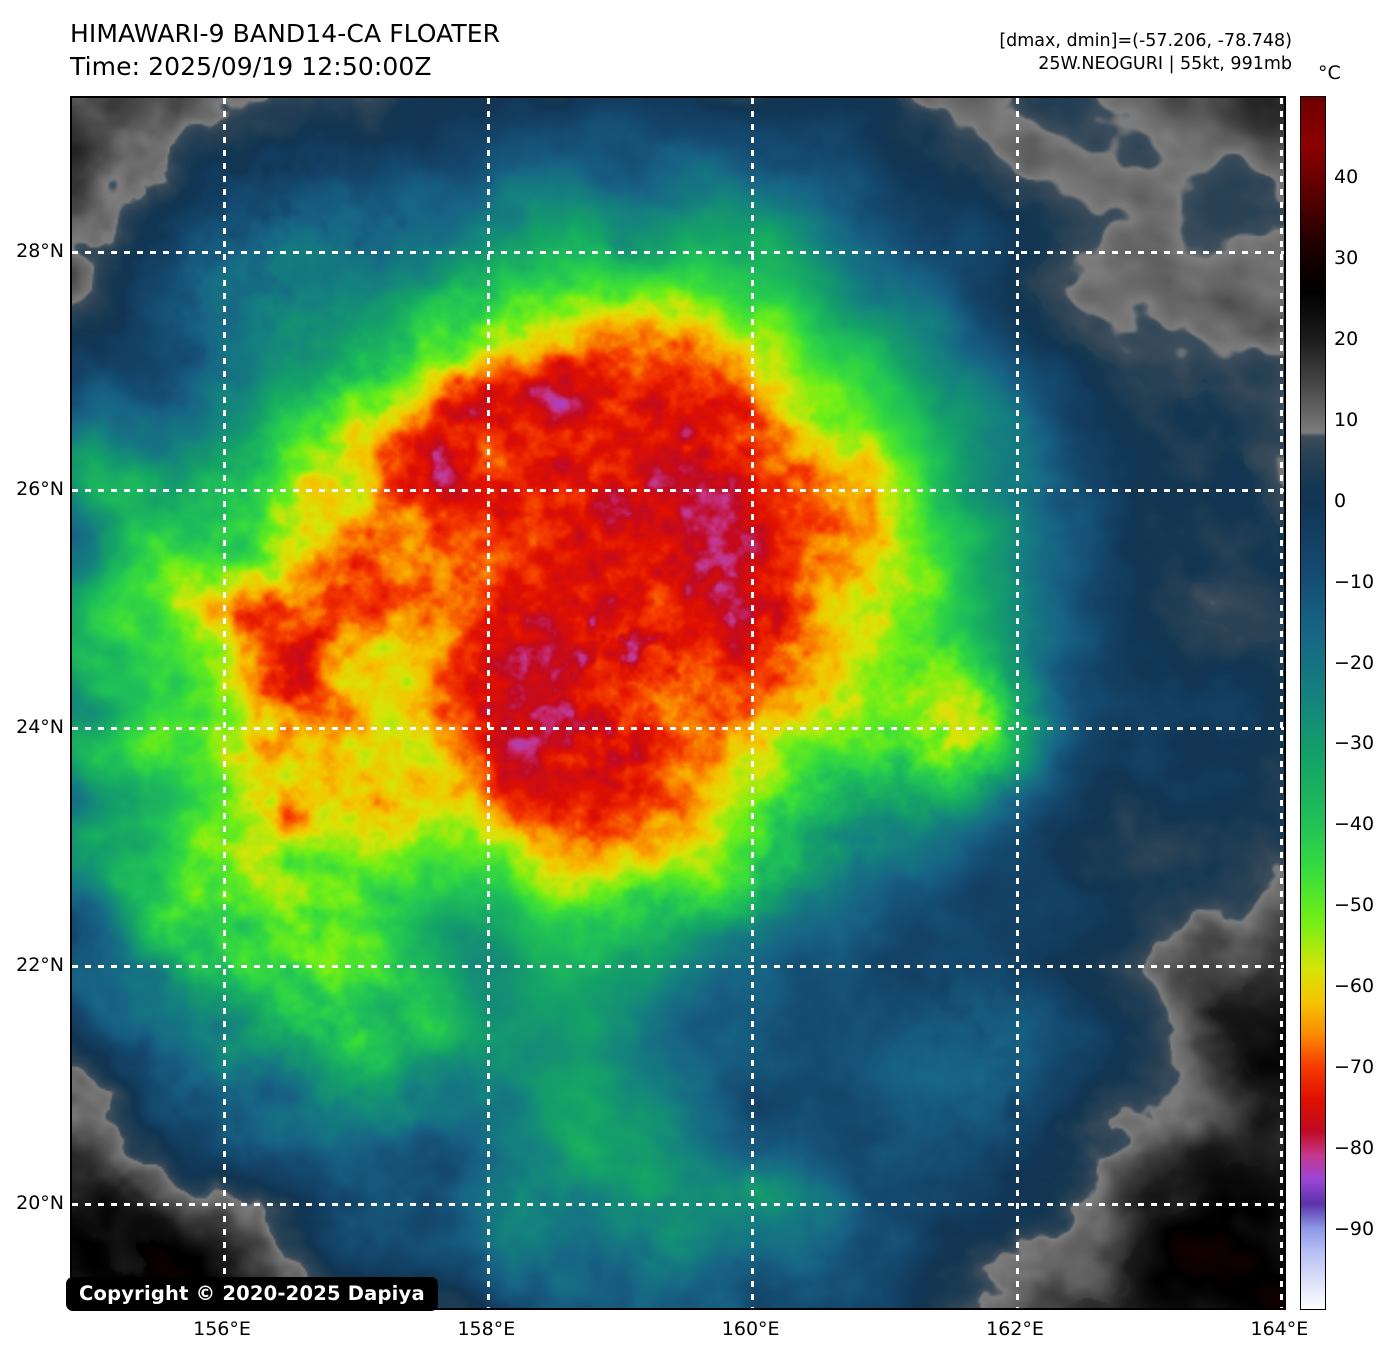 The image size is (1390, 1359). I want to click on colorbar-tick-label: −80, so click(1354, 1148).